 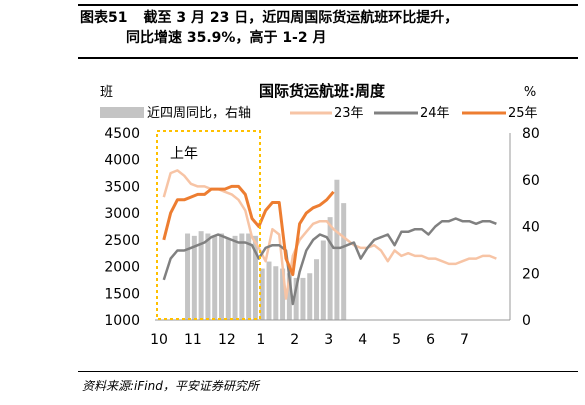 I want to click on right-axis-tick-label: 20, so click(x=531, y=274).